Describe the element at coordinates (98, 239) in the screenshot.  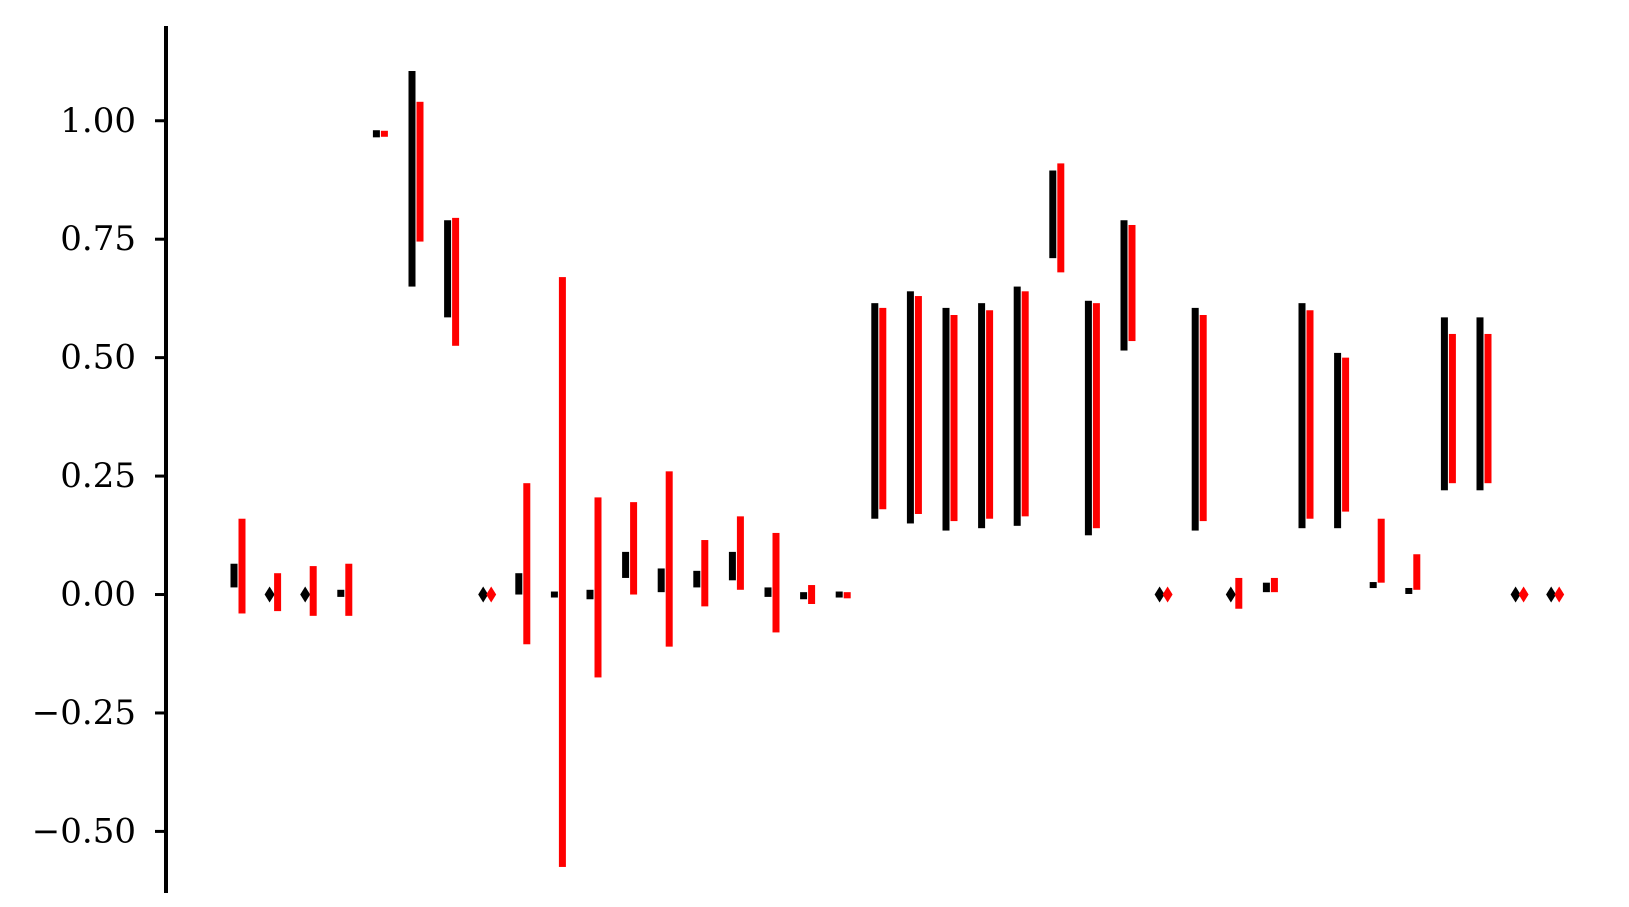
I see `y-tick-label: 0.75` at that location.